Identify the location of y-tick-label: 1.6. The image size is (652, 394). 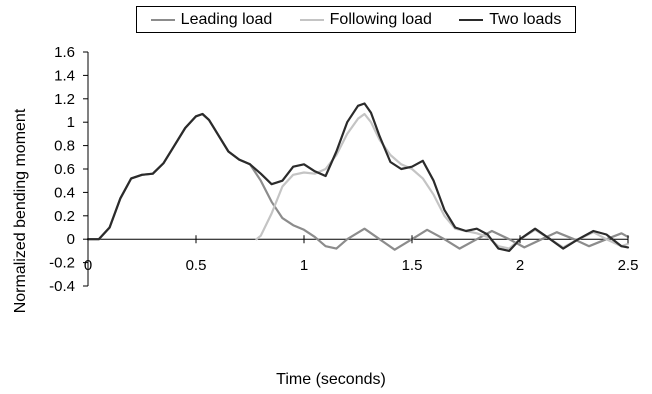
(64, 52).